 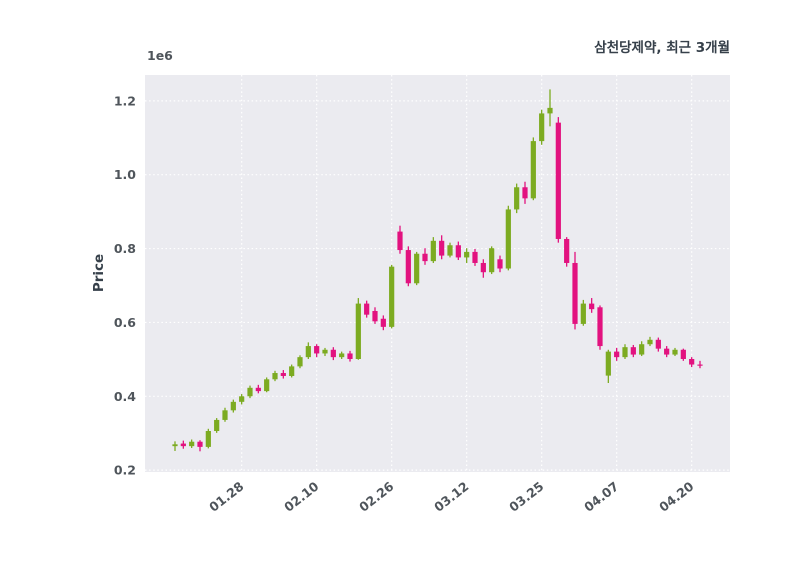 I want to click on x-tick-label: 02.10, so click(x=301, y=496).